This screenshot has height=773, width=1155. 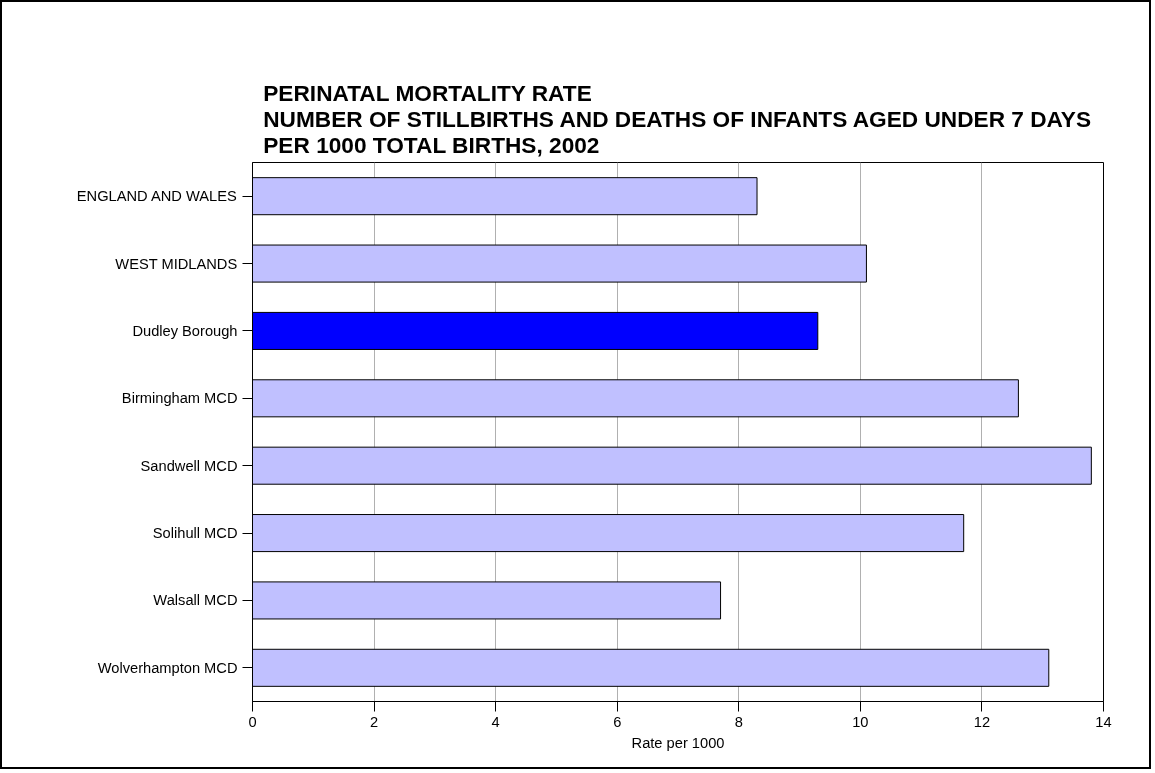 I want to click on x-tick-label: 4, so click(x=495, y=721).